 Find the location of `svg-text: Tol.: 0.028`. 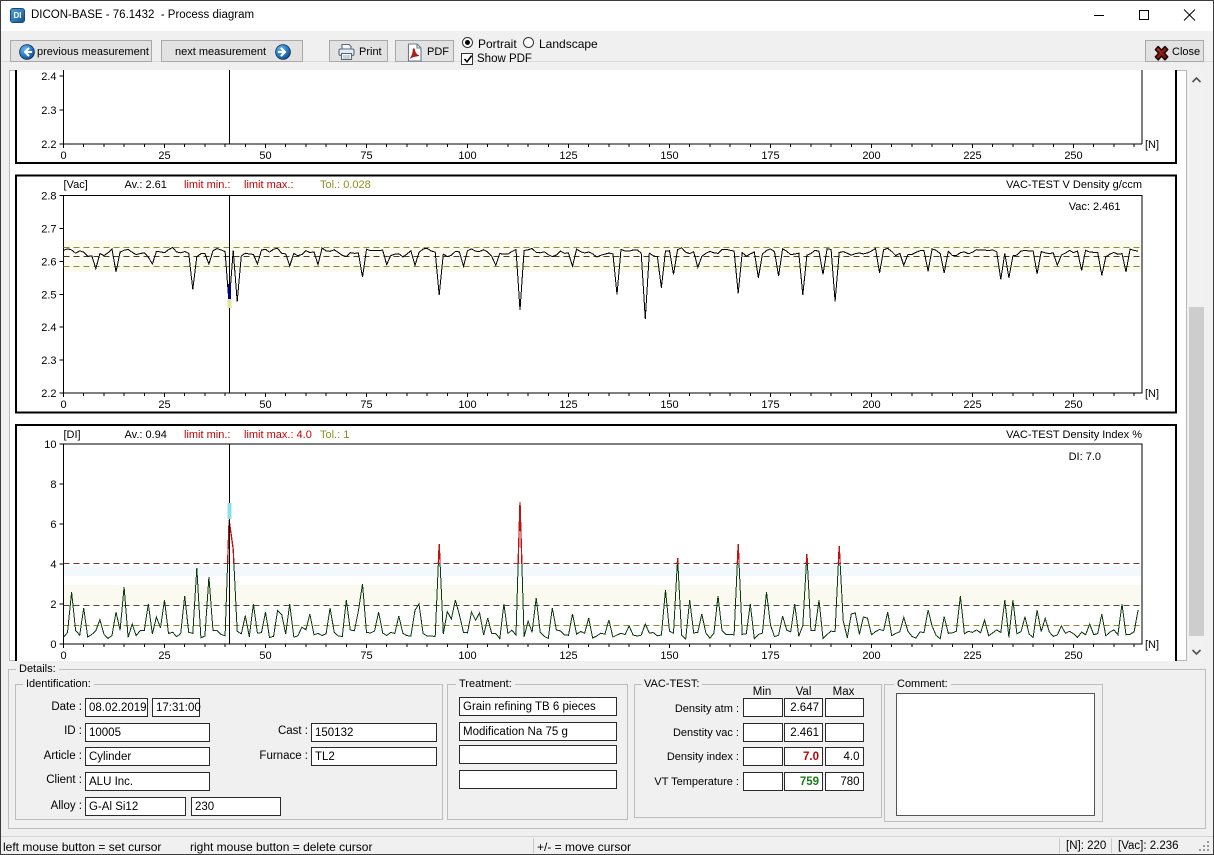

svg-text: Tol.: 0.028 is located at coordinates (345, 185).